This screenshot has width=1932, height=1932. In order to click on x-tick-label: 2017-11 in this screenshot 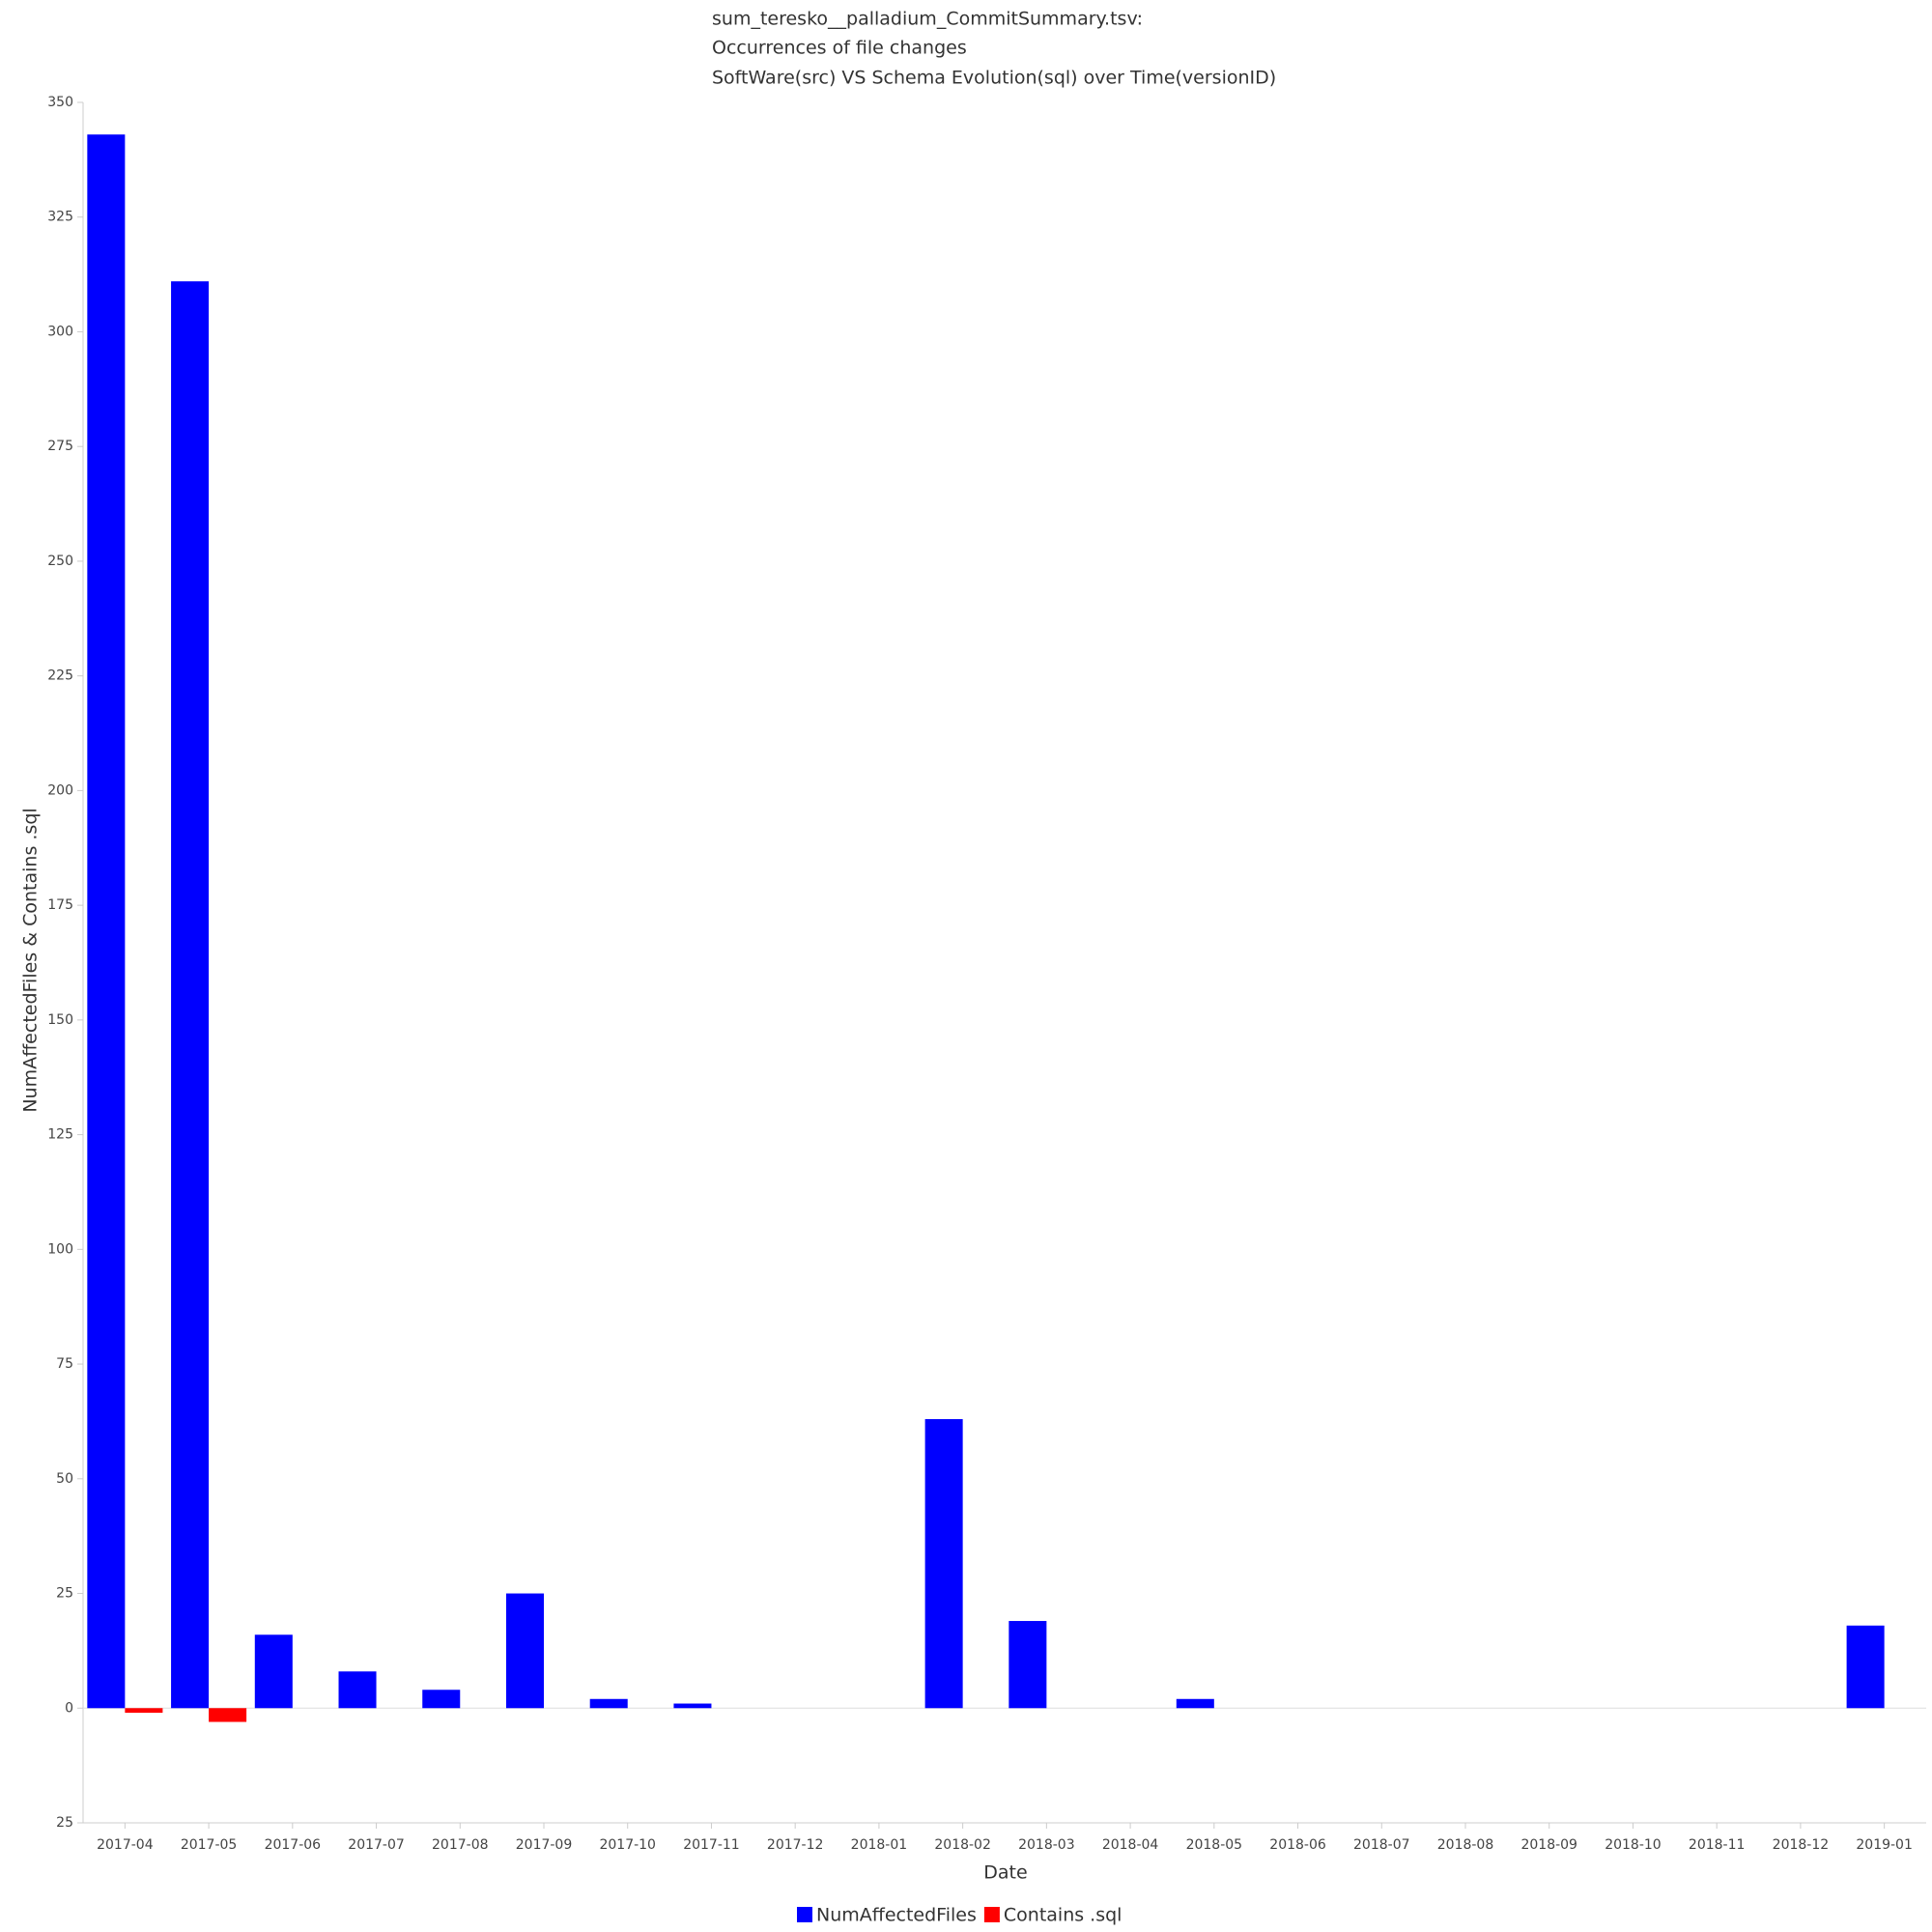, I will do `click(711, 1845)`.